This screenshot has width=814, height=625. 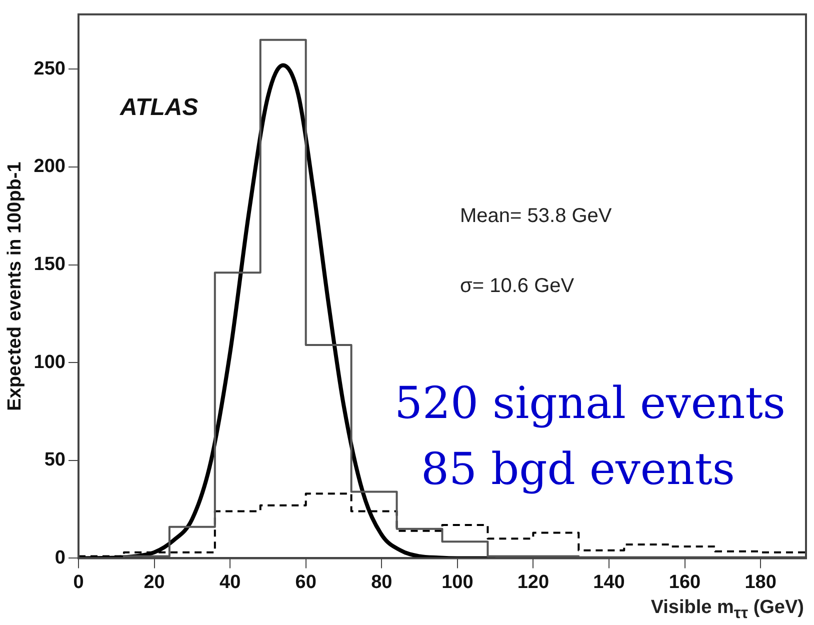 What do you see at coordinates (305, 582) in the screenshot?
I see `x-tick-label: 60` at bounding box center [305, 582].